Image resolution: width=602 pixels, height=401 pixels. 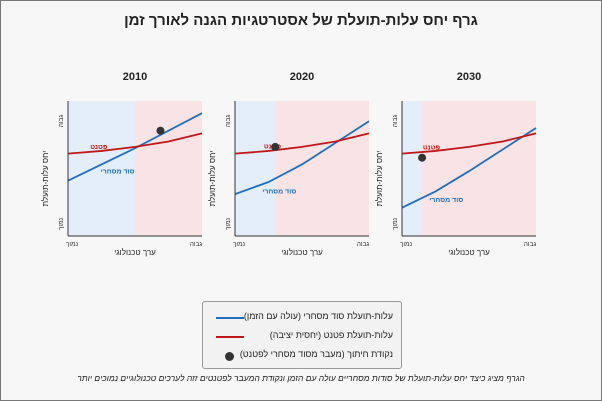 What do you see at coordinates (230, 318) in the screenshot?
I see `blue-line-swatch-icon` at bounding box center [230, 318].